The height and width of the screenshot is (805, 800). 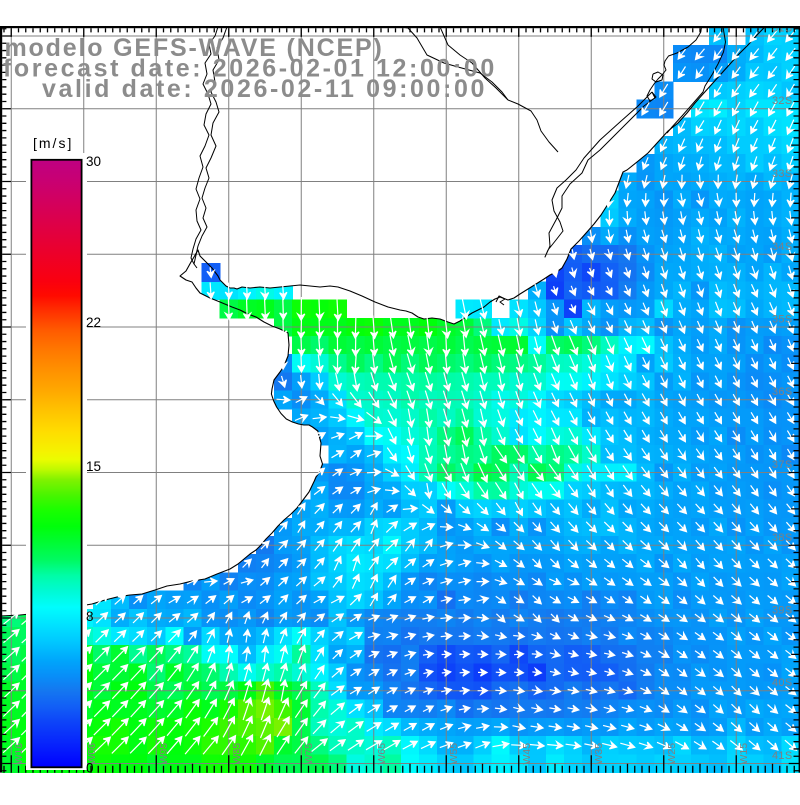 I want to click on svg-text:valid date: 2026-02-11 09:00:0: valid date: 2026-02-11 09:00:00, so click(x=264, y=89).